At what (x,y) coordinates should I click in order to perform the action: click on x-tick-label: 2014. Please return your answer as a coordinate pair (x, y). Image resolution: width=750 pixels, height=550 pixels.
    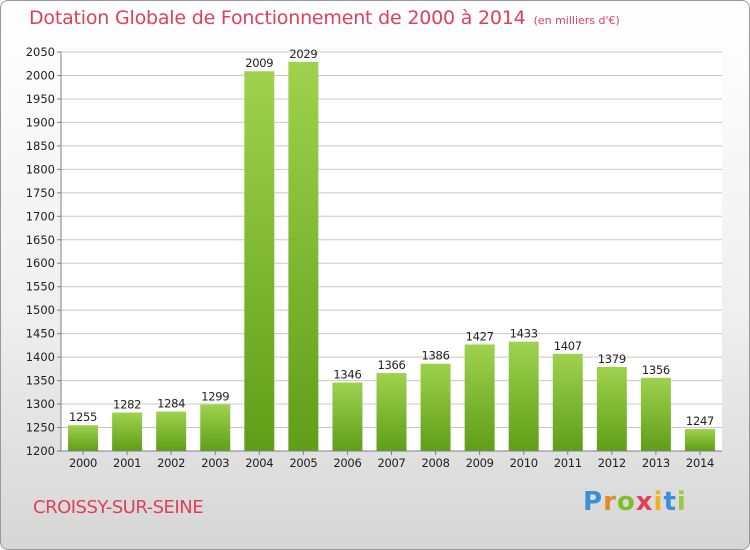
    Looking at the image, I should click on (700, 463).